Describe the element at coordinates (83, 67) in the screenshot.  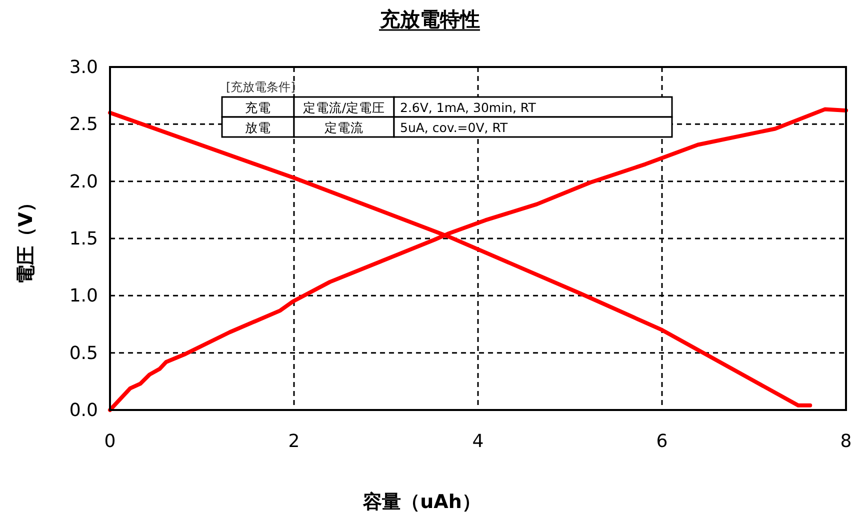
I see `y-tick-label: 3.0` at that location.